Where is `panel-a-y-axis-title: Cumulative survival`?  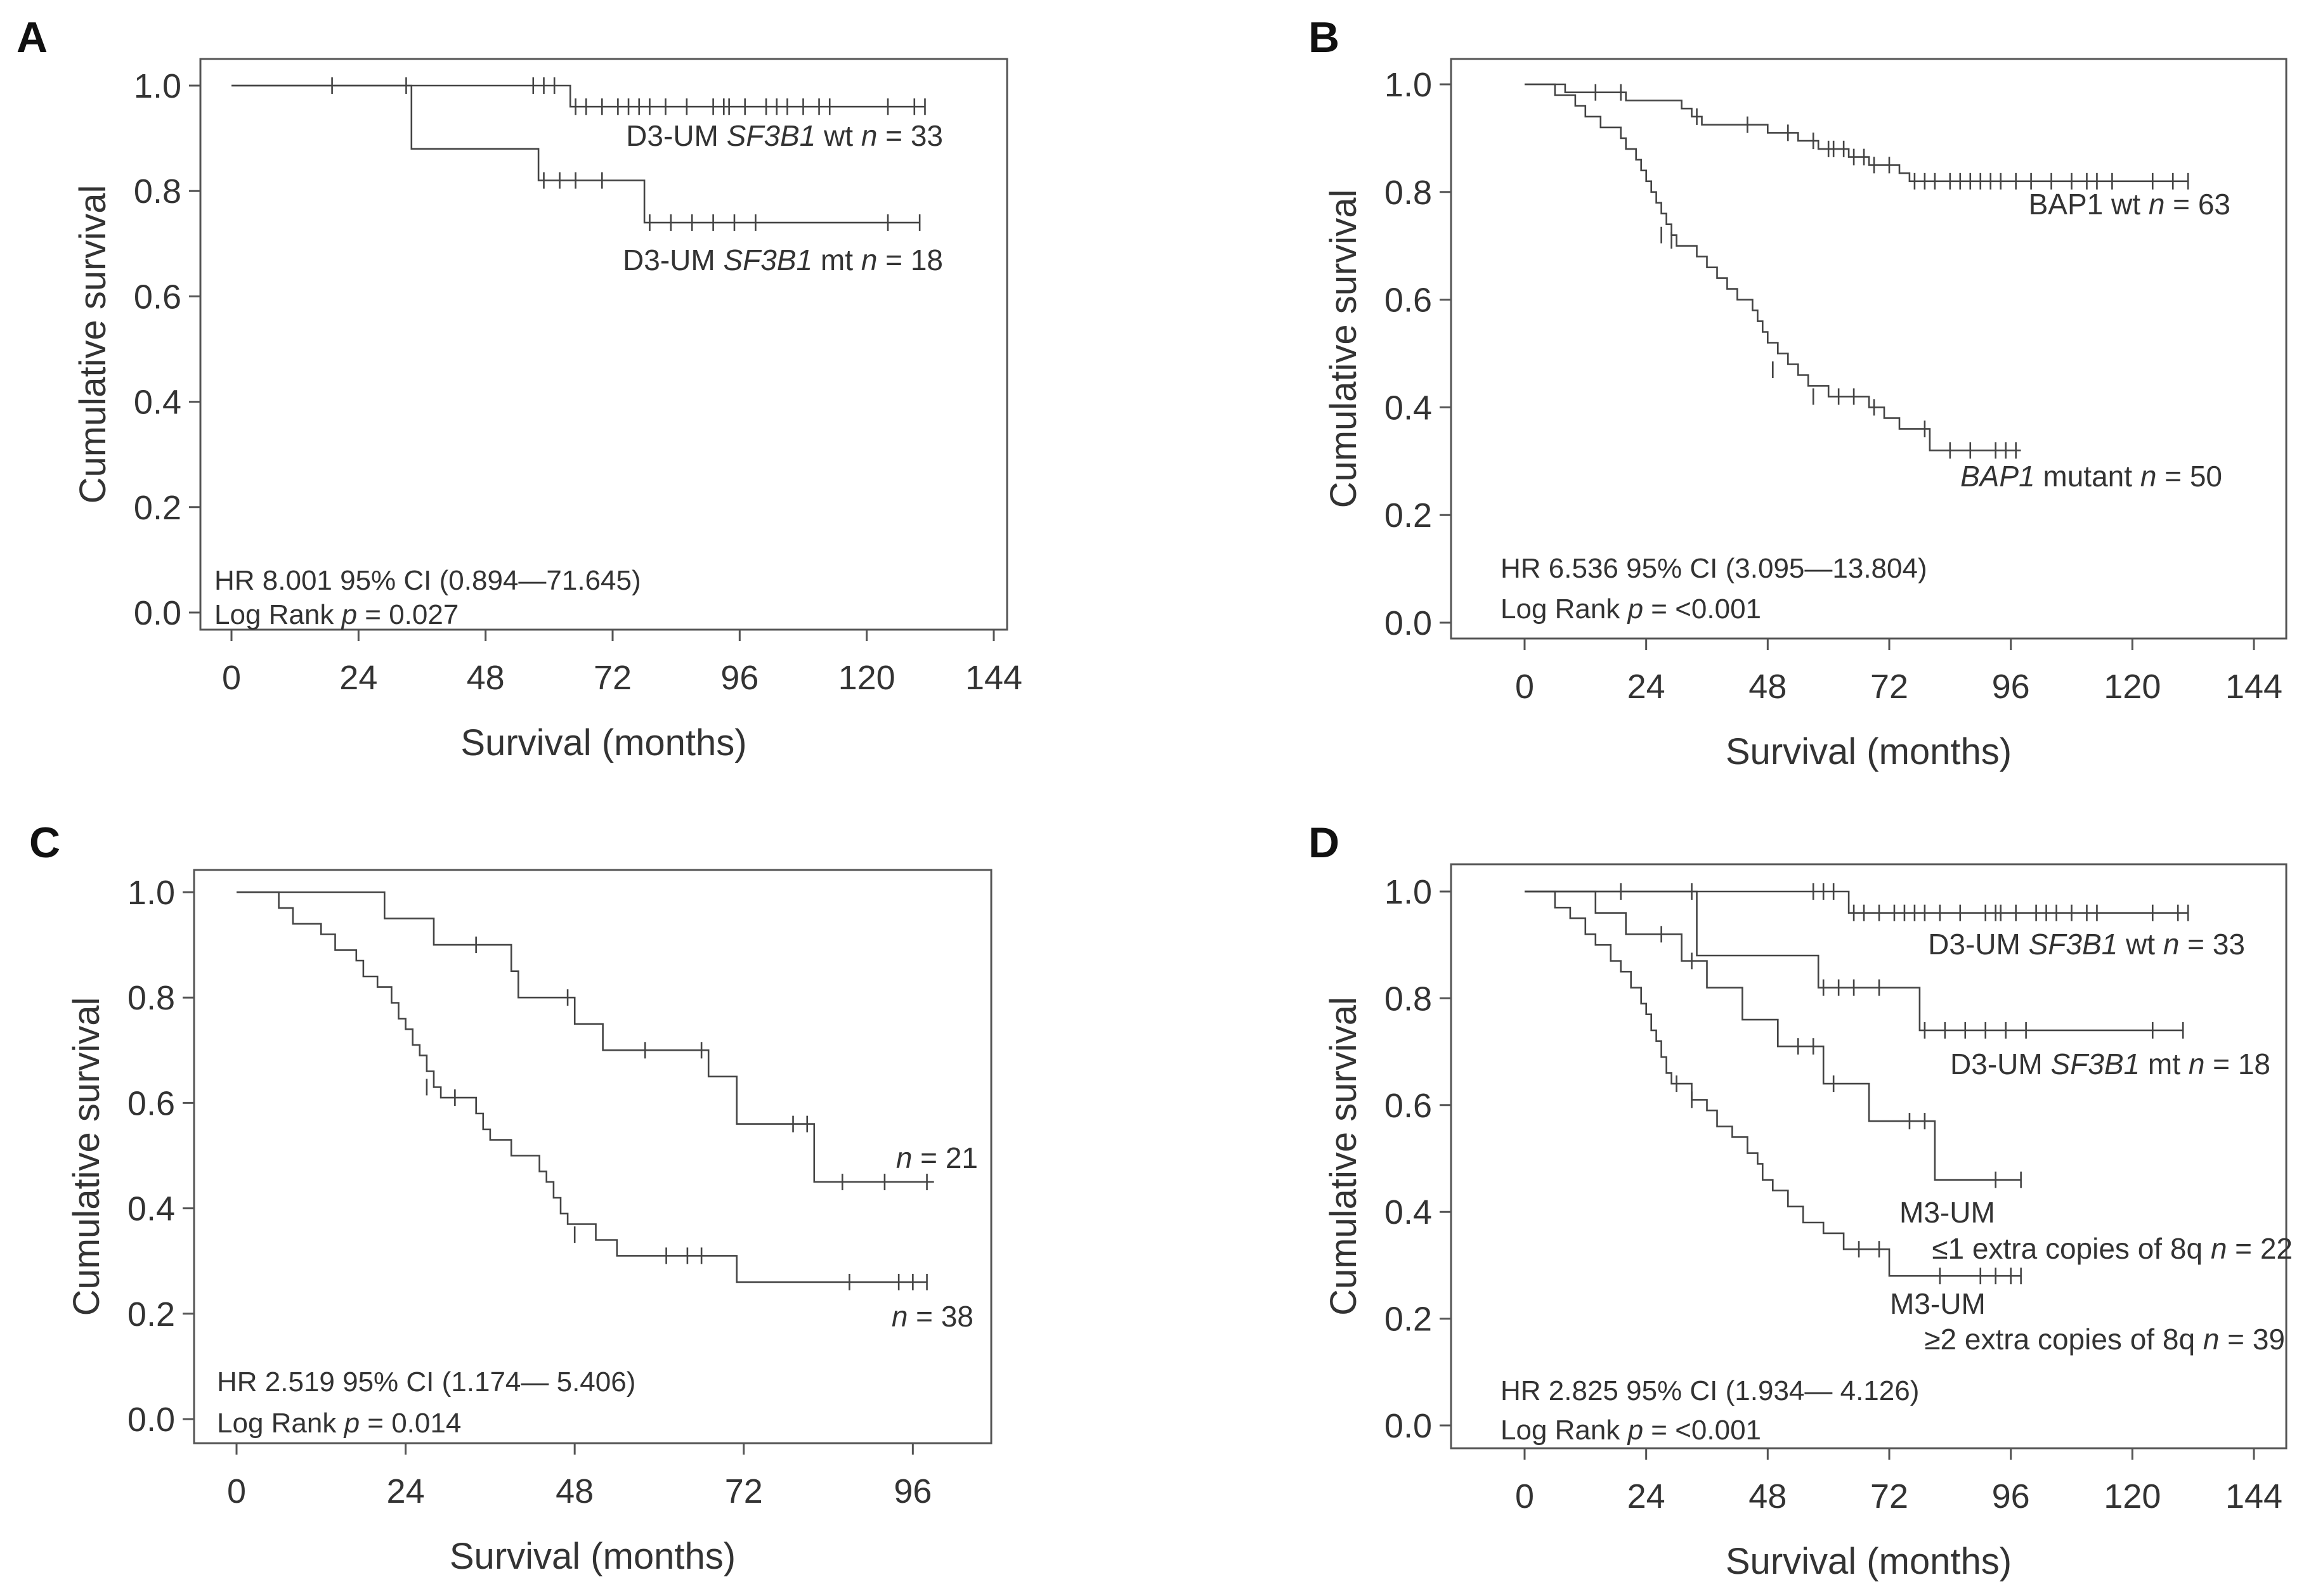
panel-a-y-axis-title: Cumulative survival is located at coordinates (93, 344).